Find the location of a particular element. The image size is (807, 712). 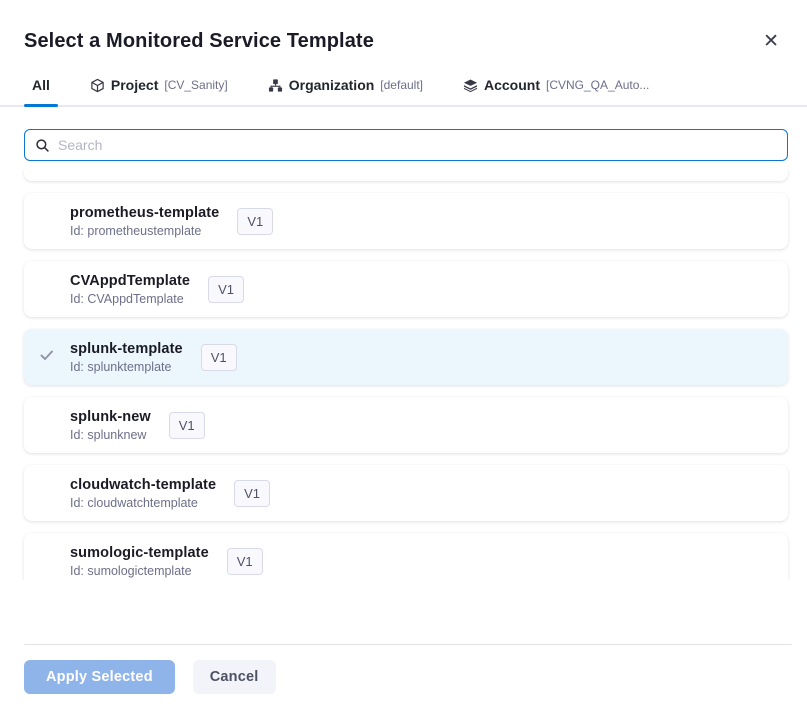

list-item: splunk-template Id: splunktemplate V1 is located at coordinates (406, 357).